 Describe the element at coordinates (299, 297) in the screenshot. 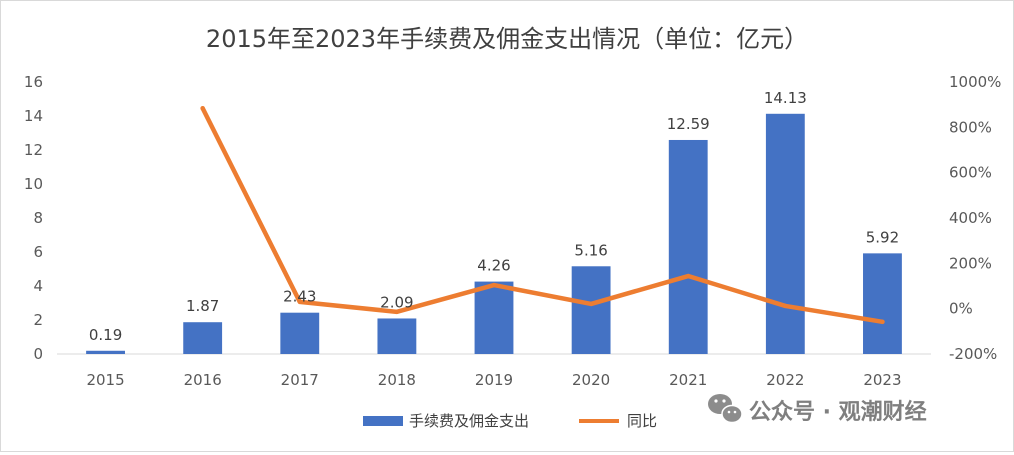

I see `bar-data-label: 2.43` at that location.